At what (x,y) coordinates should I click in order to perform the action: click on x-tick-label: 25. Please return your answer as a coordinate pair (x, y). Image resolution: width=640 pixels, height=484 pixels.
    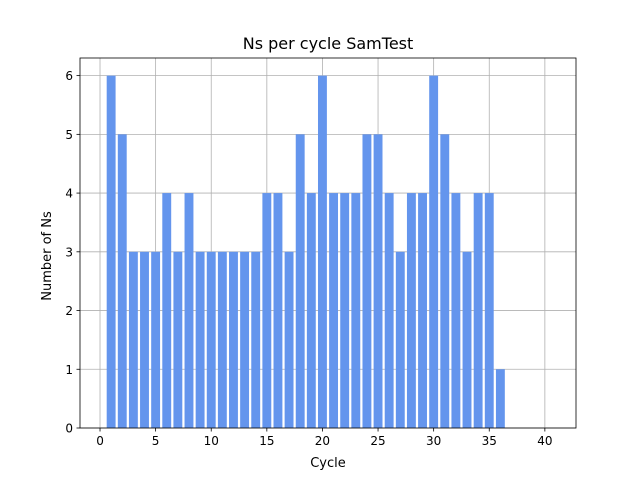
    Looking at the image, I should click on (377, 441).